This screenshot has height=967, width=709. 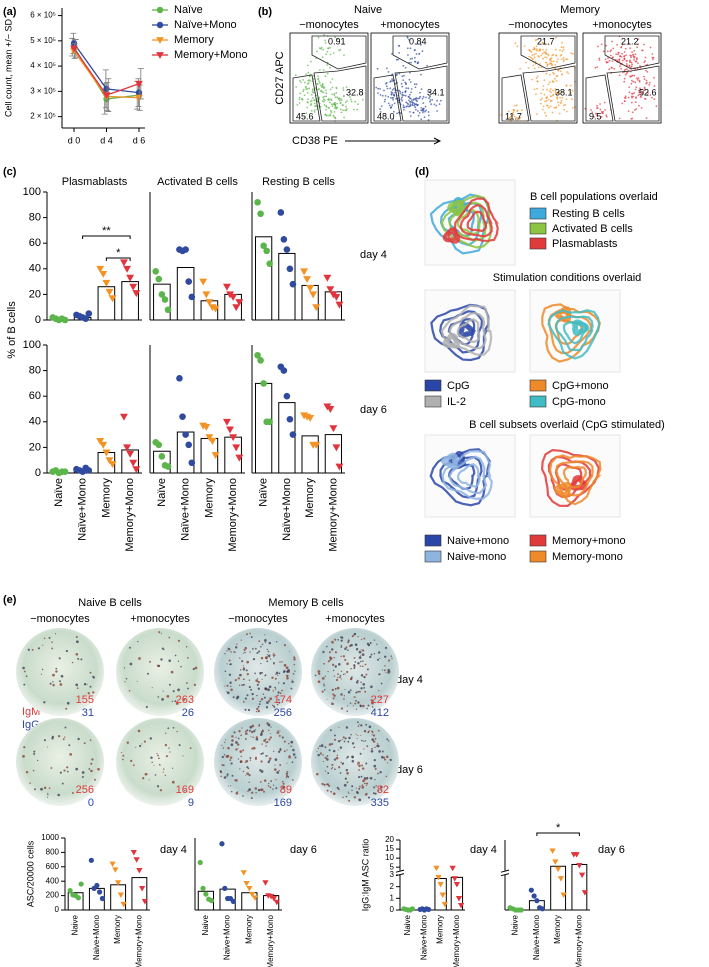 What do you see at coordinates (32, 192) in the screenshot?
I see `y-tick-label: 100` at bounding box center [32, 192].